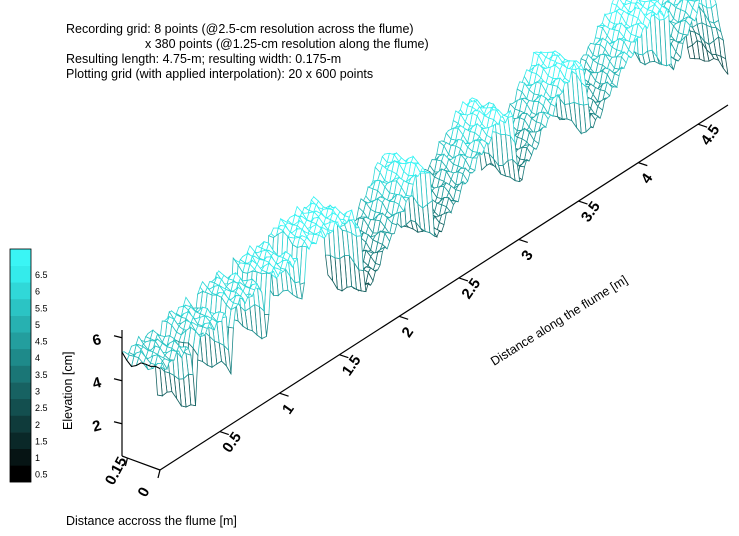 The image size is (739, 536). What do you see at coordinates (141, 360) in the screenshot?
I see `surface-front-edge` at bounding box center [141, 360].